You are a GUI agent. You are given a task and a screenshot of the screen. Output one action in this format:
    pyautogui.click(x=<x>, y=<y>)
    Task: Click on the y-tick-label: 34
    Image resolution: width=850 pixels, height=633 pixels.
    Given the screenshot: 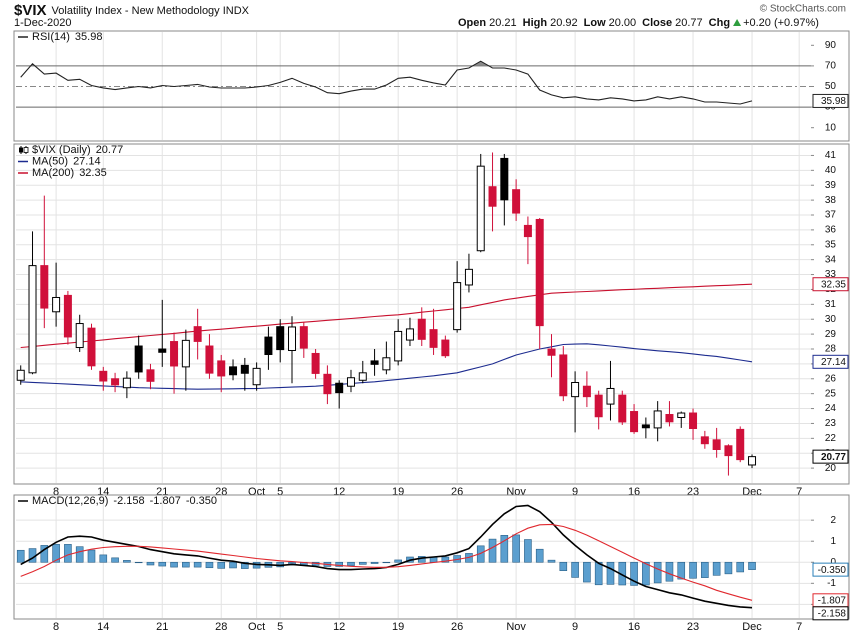 What is the action you would take?
    pyautogui.click(x=831, y=259)
    